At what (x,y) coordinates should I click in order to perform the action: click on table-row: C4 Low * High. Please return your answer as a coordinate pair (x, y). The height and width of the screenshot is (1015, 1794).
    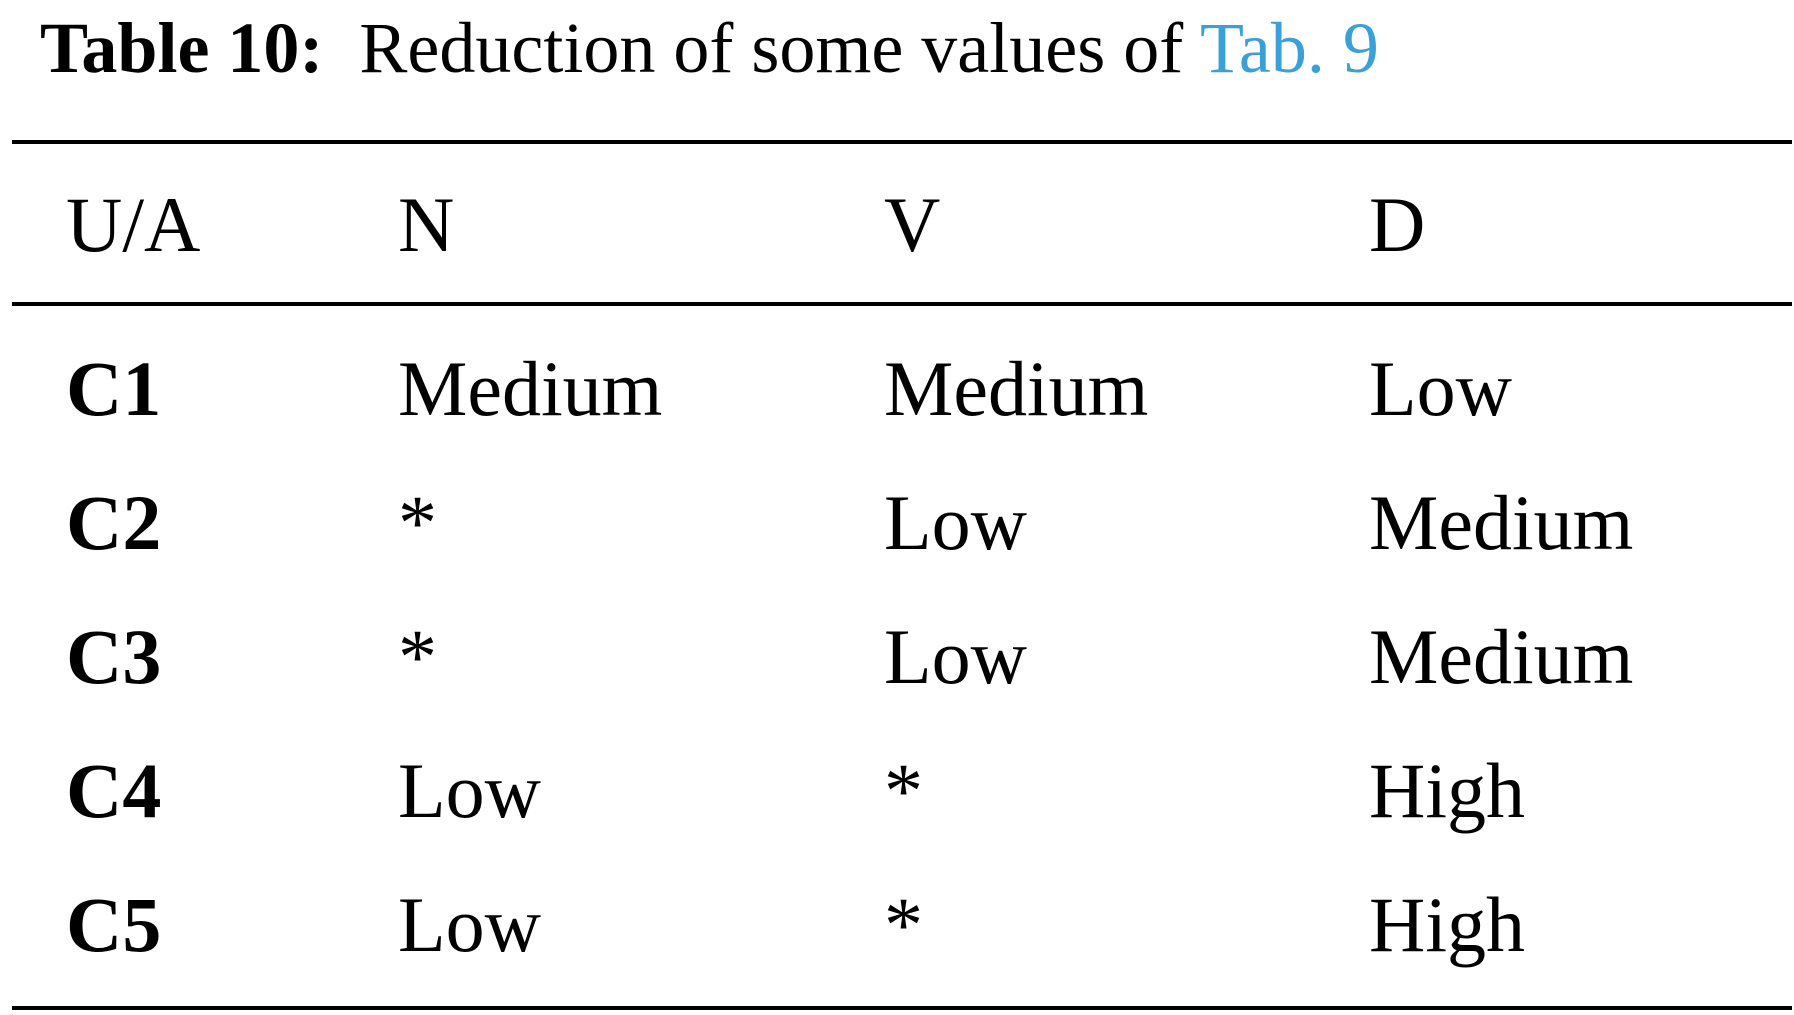
    Looking at the image, I should click on (897, 791).